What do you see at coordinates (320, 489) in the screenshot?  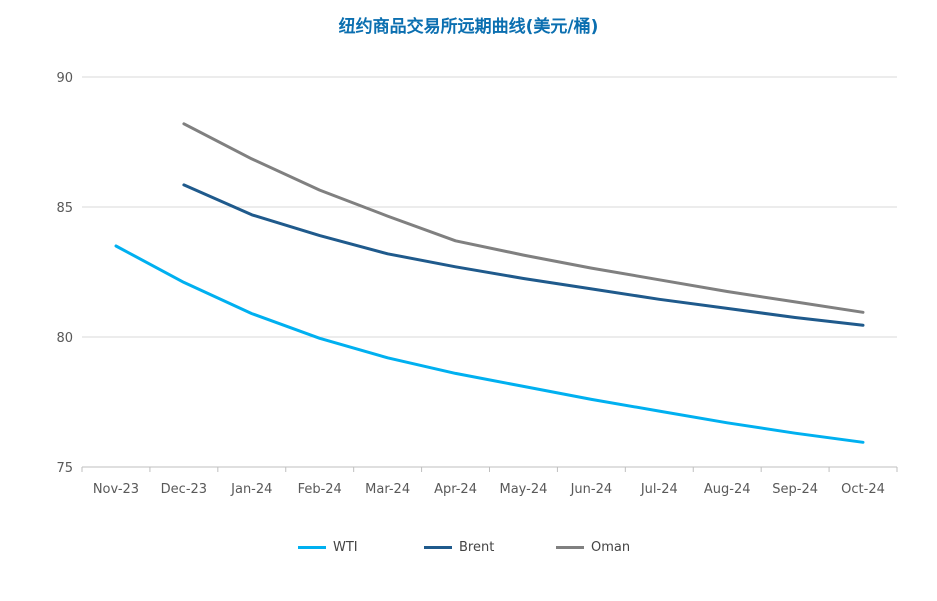 I see `x-tick-label: Feb-24` at bounding box center [320, 489].